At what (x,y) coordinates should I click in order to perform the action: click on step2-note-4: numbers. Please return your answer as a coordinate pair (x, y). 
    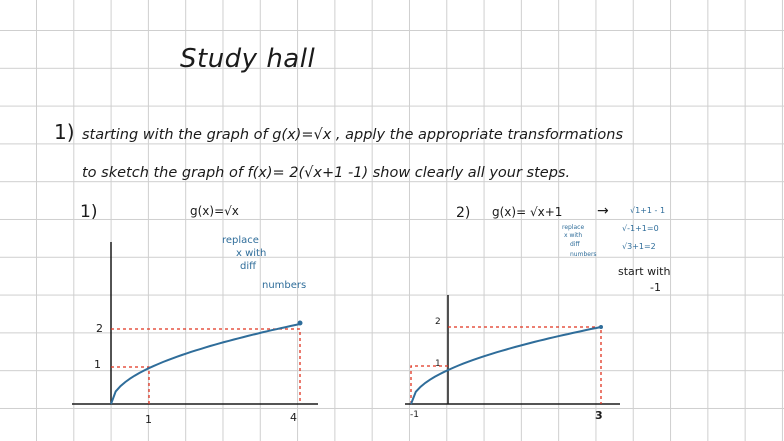
    Looking at the image, I should click on (583, 254).